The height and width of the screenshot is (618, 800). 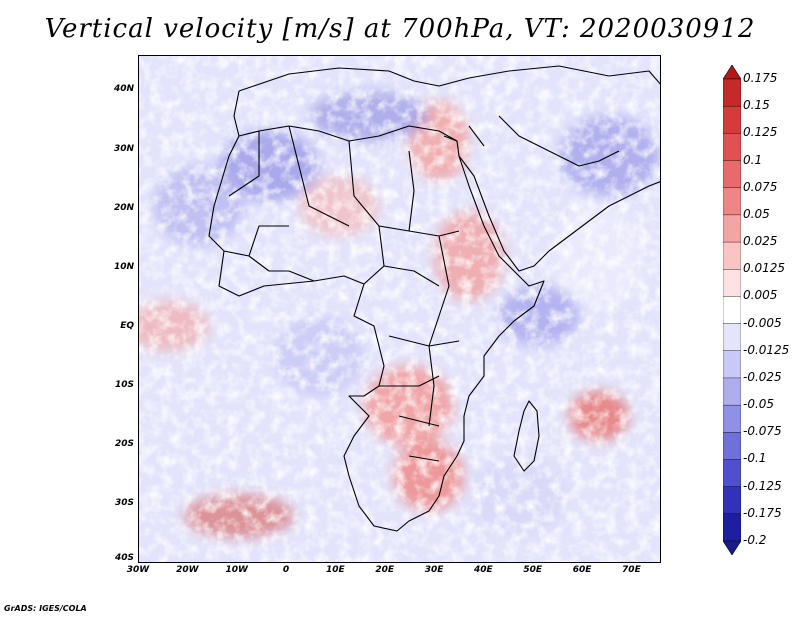 What do you see at coordinates (764, 268) in the screenshot?
I see `colorbar-label: 0.0125` at bounding box center [764, 268].